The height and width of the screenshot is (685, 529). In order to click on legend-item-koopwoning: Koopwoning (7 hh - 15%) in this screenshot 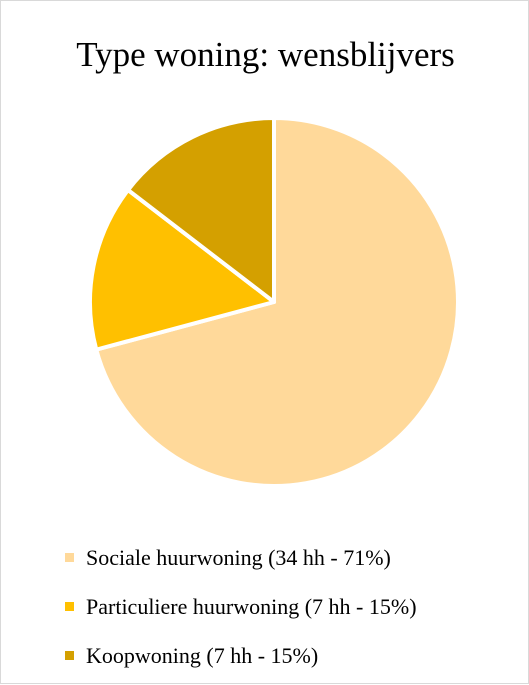, I will do `click(241, 655)`.